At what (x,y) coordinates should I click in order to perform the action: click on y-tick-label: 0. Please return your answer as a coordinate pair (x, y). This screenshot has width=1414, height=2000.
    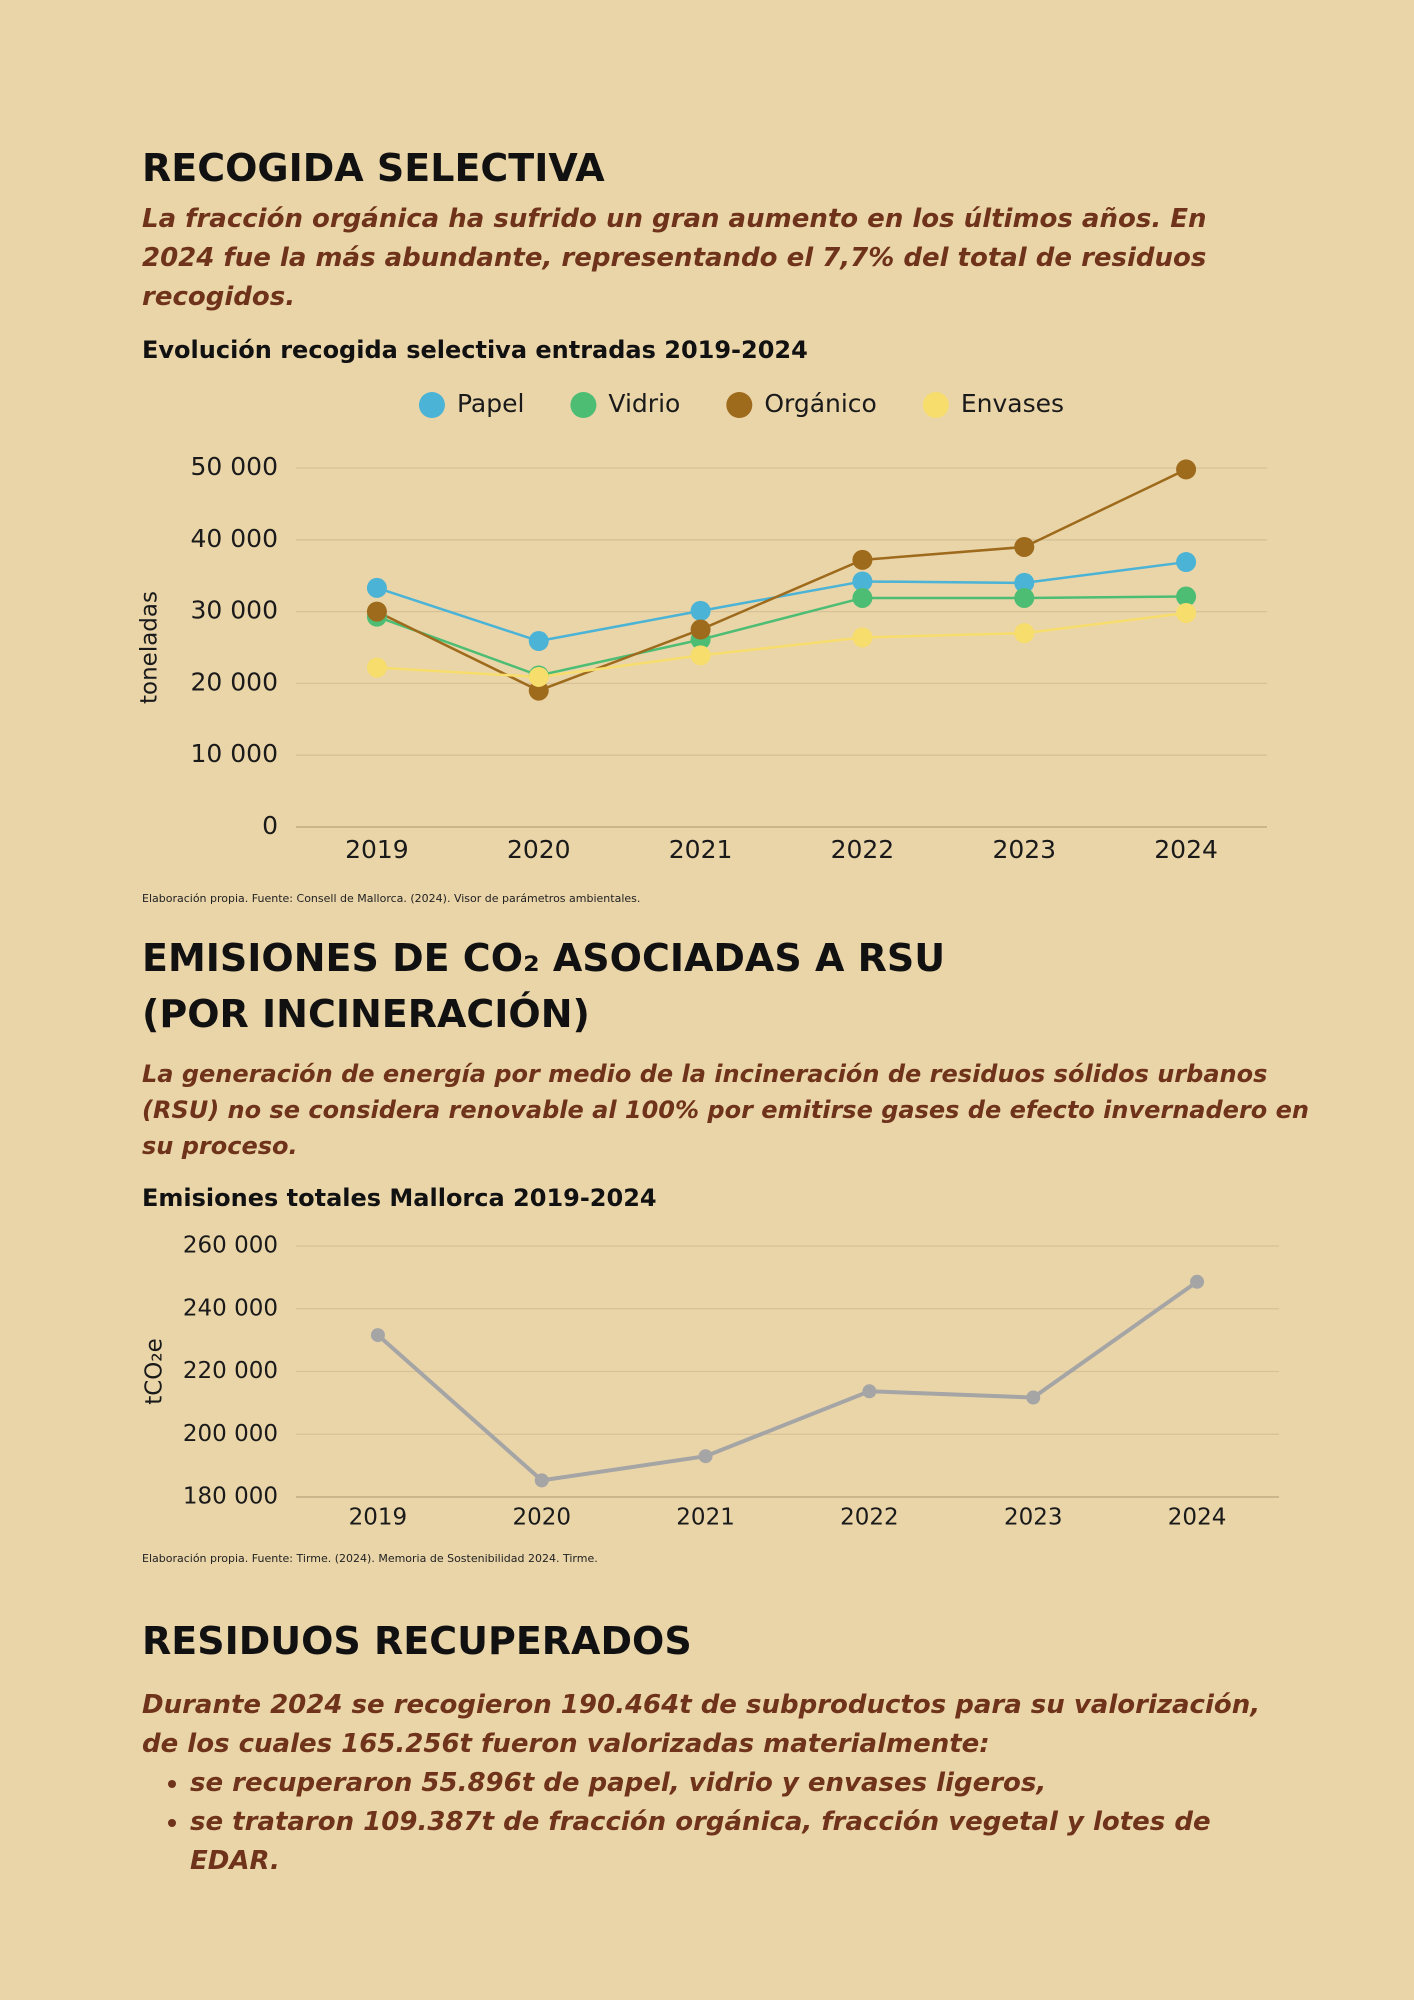
    Looking at the image, I should click on (270, 825).